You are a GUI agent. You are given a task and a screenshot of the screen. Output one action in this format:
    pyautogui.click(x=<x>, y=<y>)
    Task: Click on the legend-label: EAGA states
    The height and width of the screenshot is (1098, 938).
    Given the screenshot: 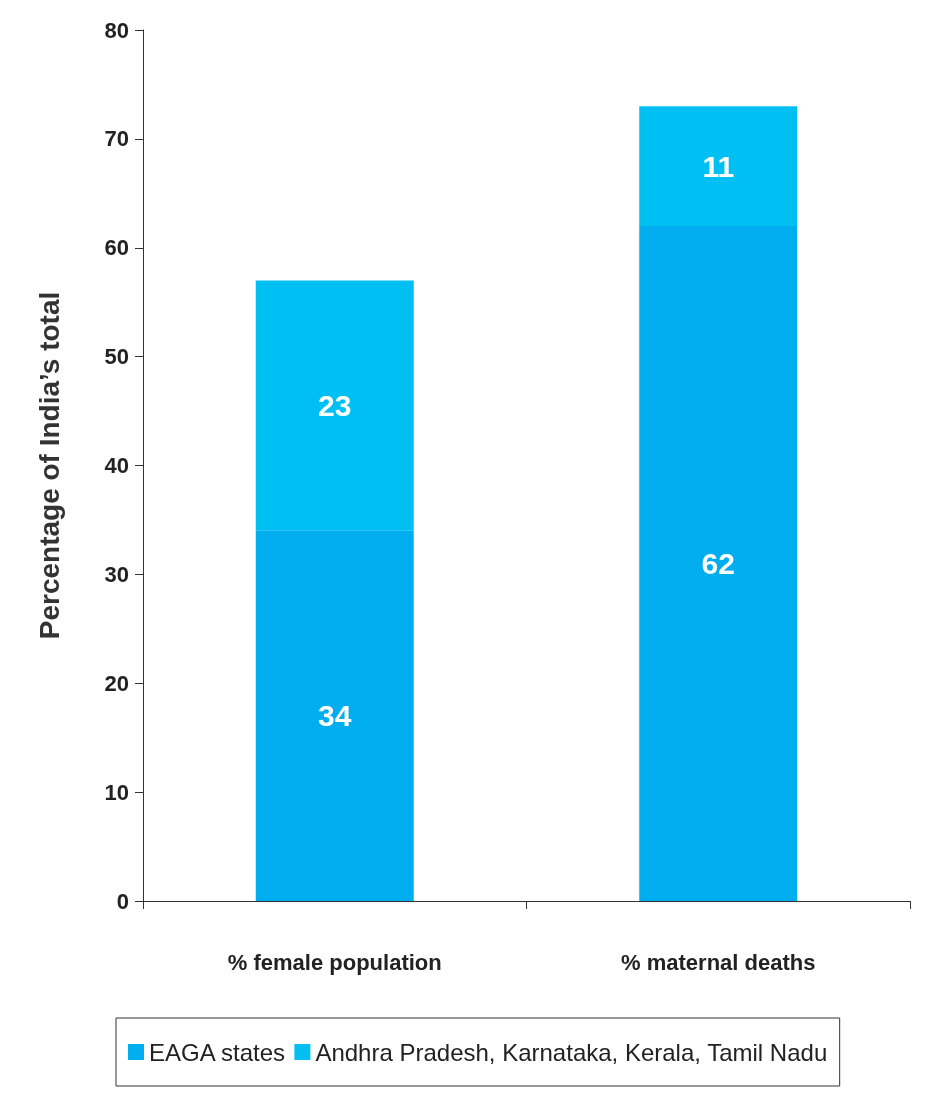 What is the action you would take?
    pyautogui.click(x=217, y=1052)
    